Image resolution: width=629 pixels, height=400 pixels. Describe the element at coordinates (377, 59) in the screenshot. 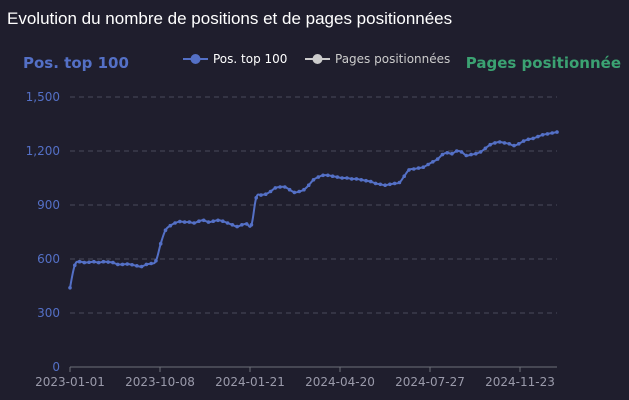

I see `legend-item-pages-positionnees: Pages positionnées` at that location.